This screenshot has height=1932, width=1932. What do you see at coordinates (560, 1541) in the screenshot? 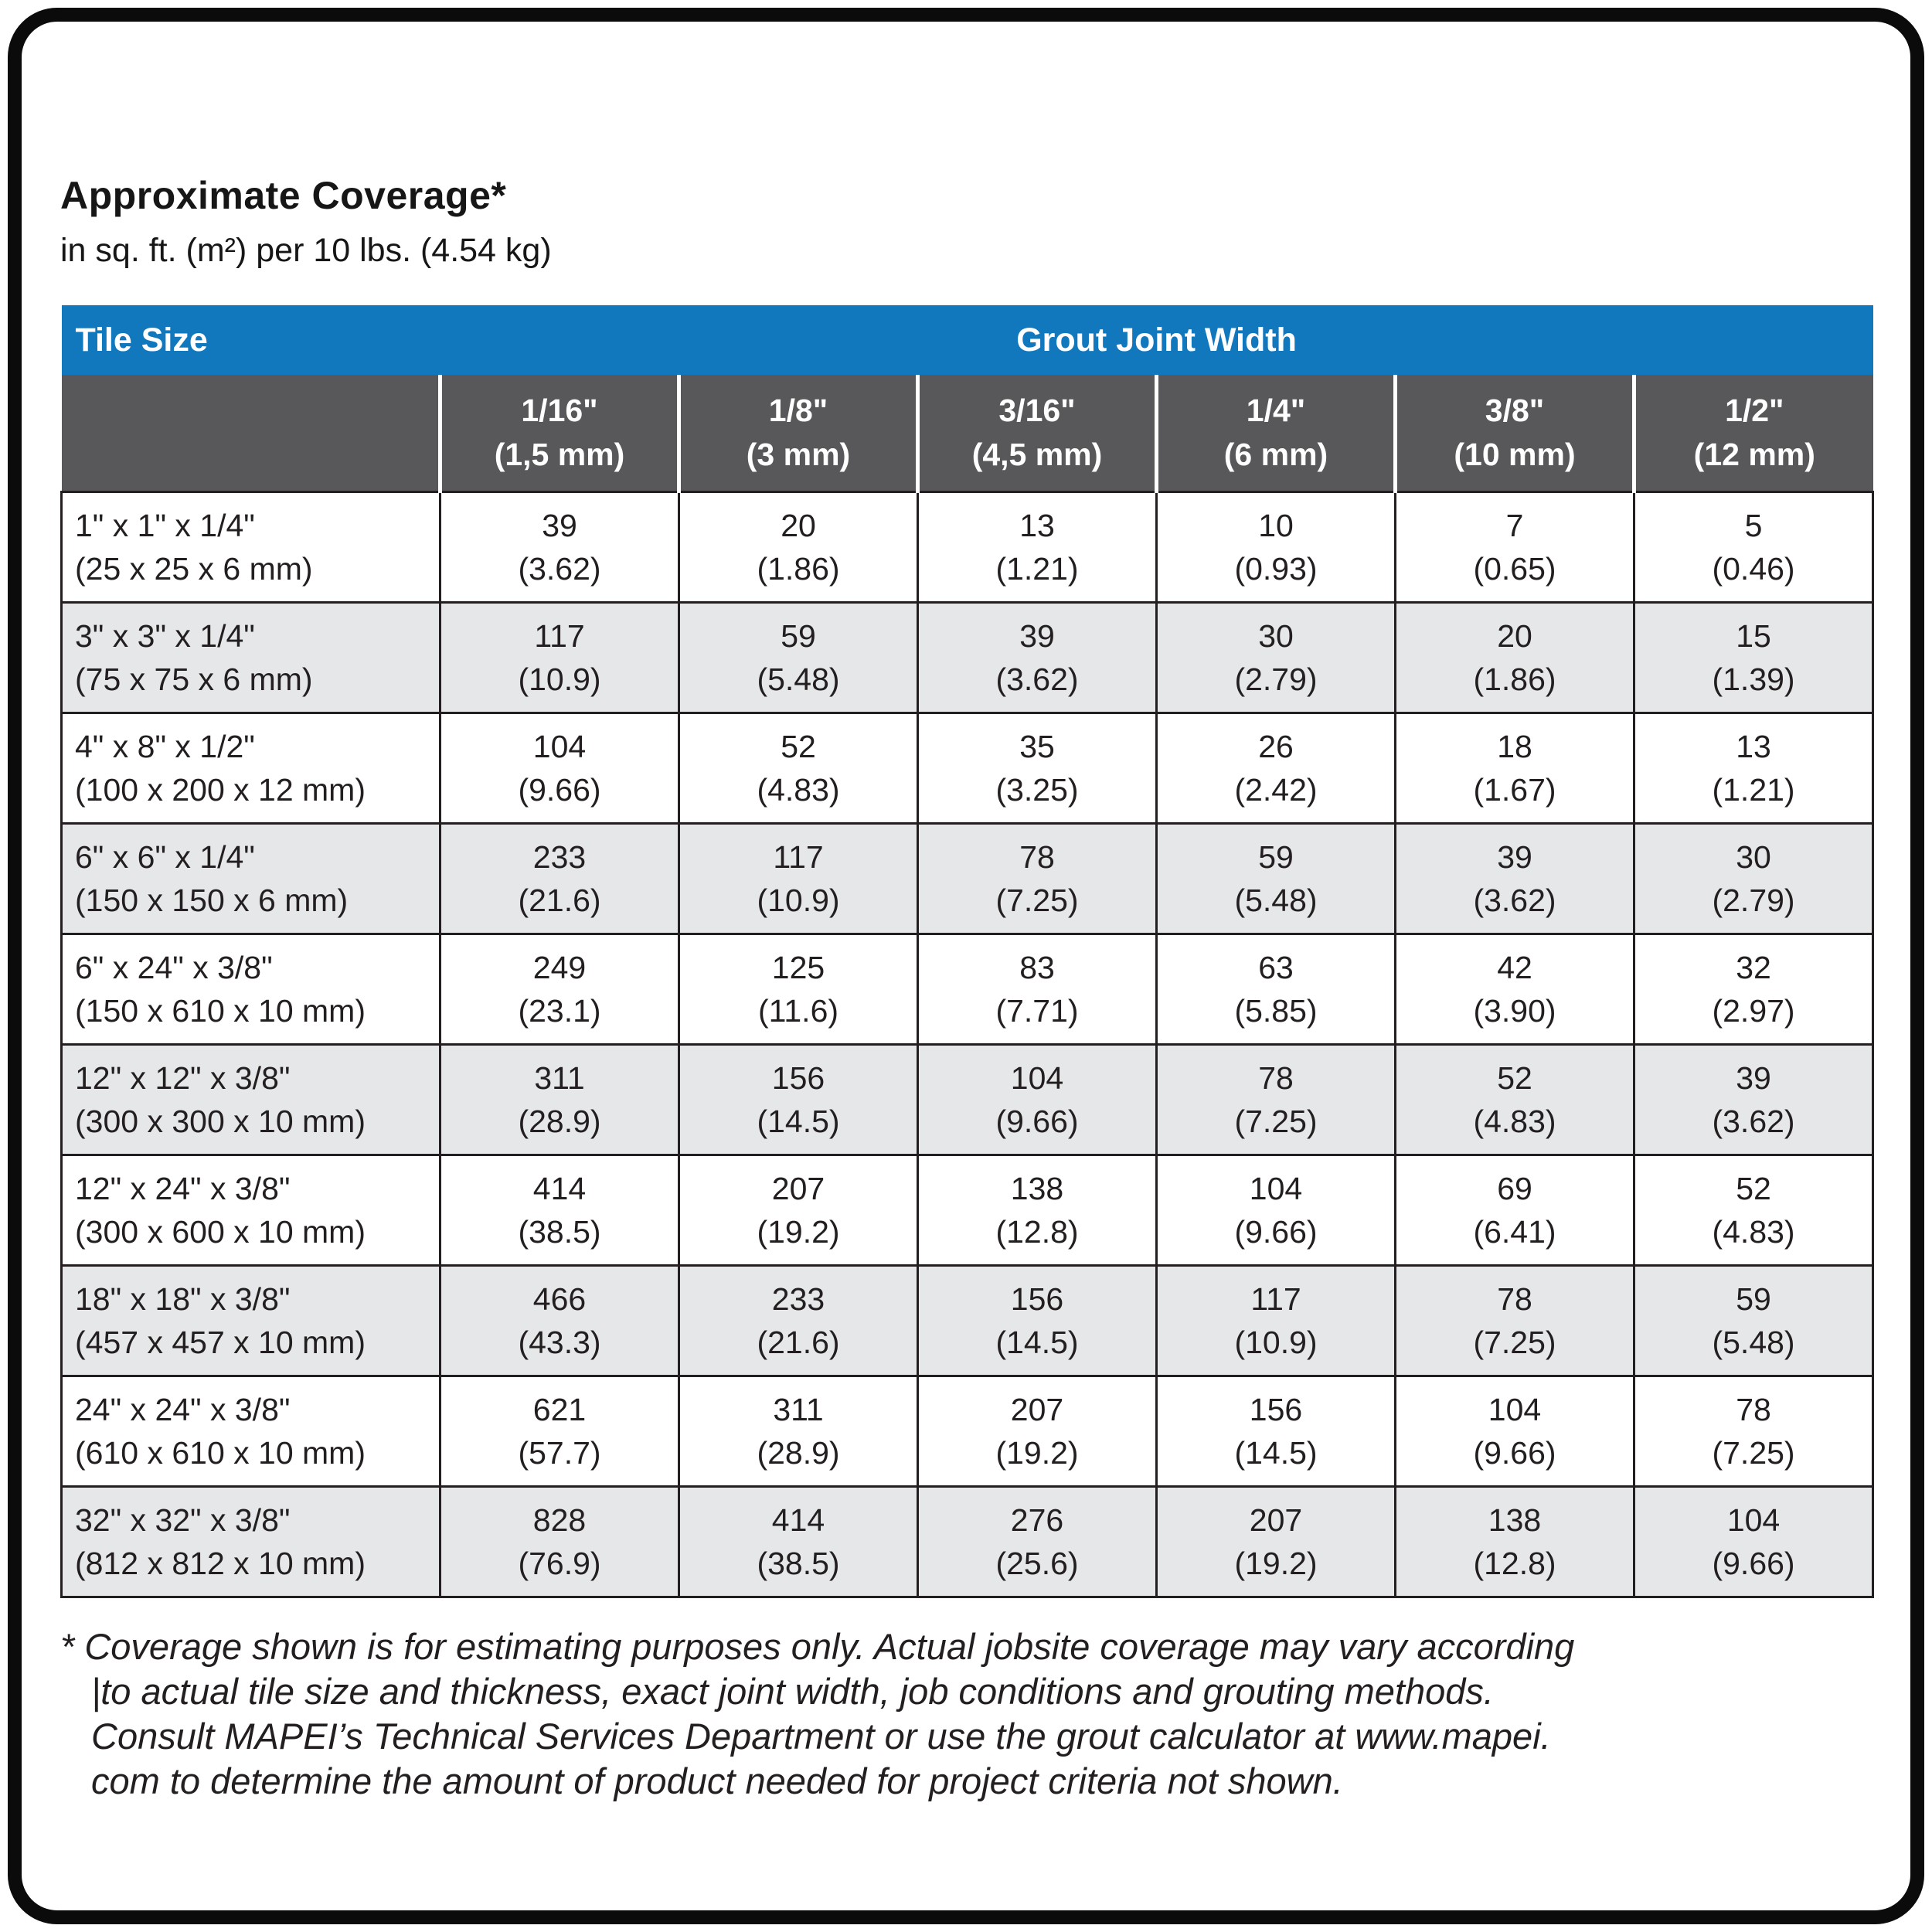
I see `coverage-cell: 828 (76.9)` at bounding box center [560, 1541].